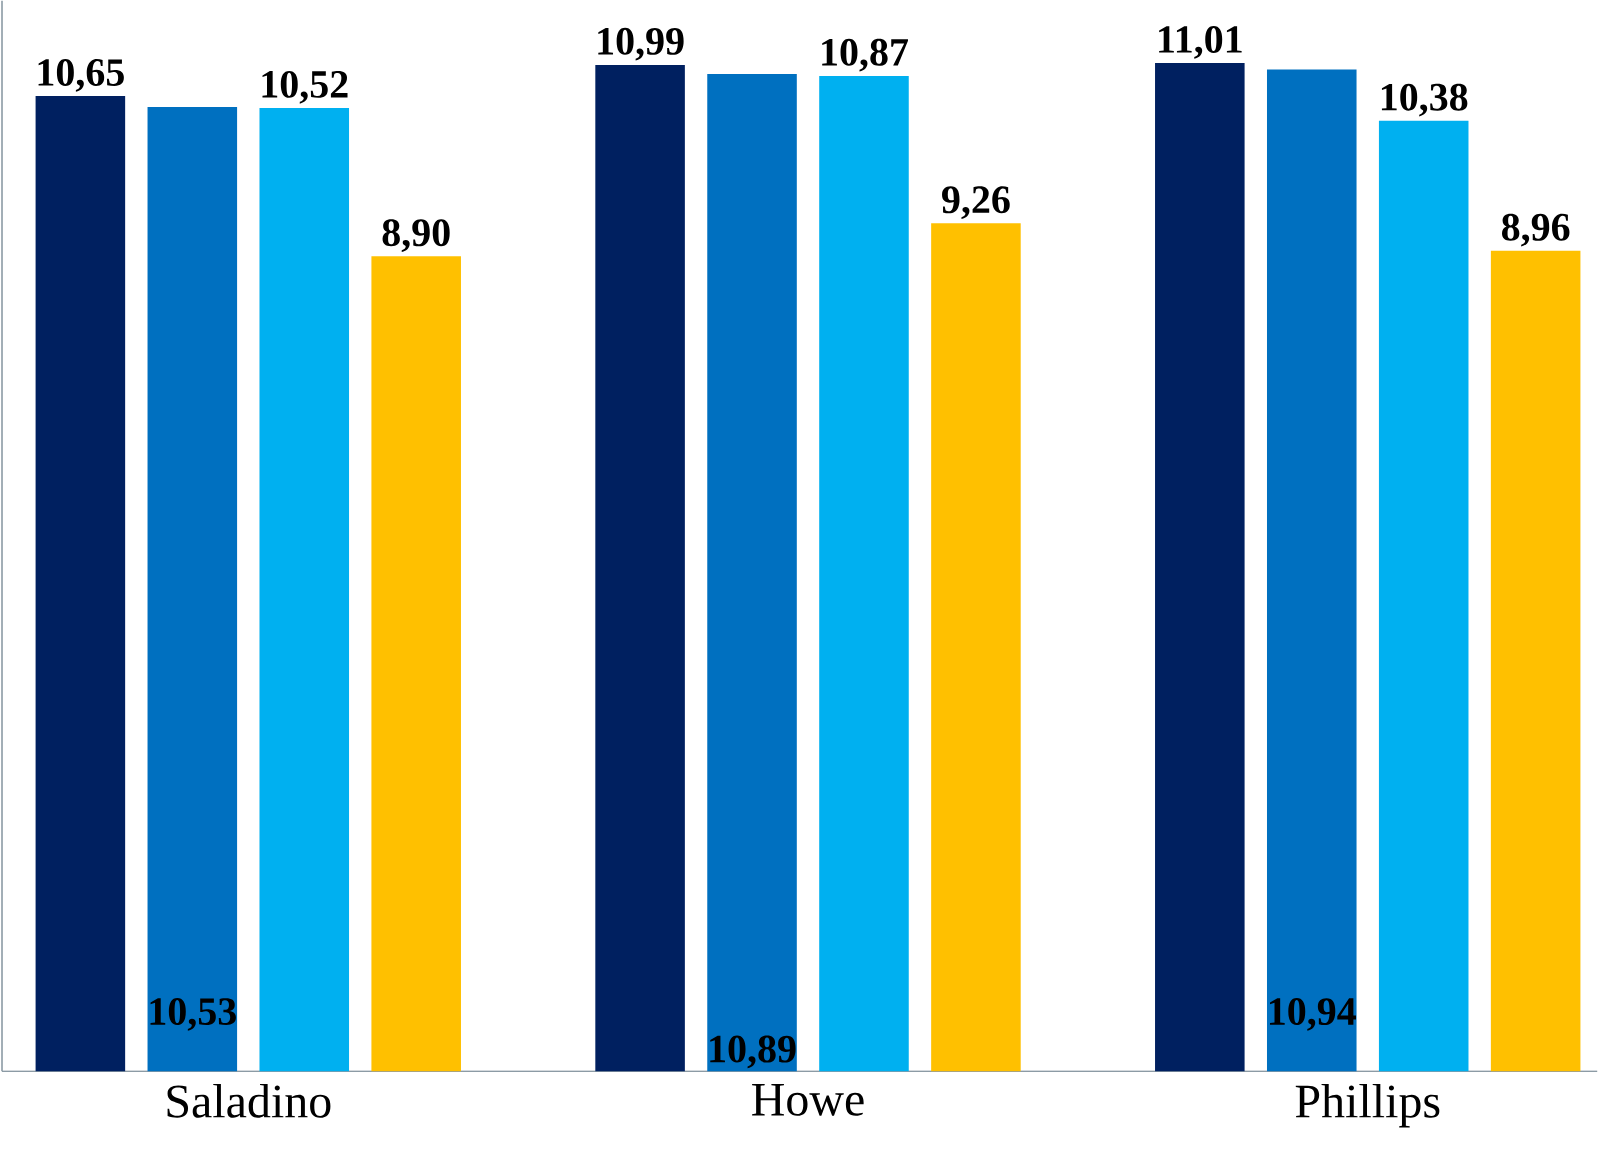 This screenshot has width=1598, height=1162. What do you see at coordinates (416, 235) in the screenshot?
I see `data-label: 8,90` at bounding box center [416, 235].